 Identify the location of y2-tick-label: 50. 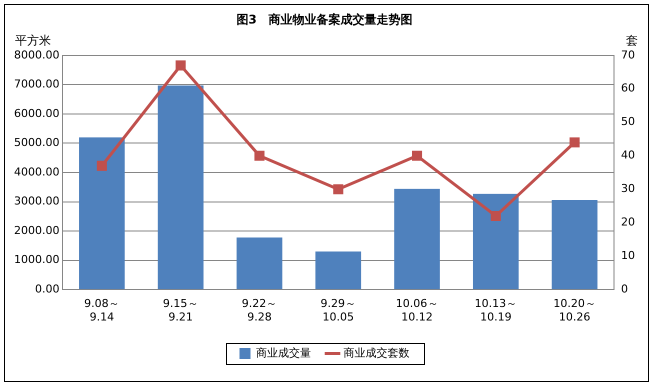
(628, 121).